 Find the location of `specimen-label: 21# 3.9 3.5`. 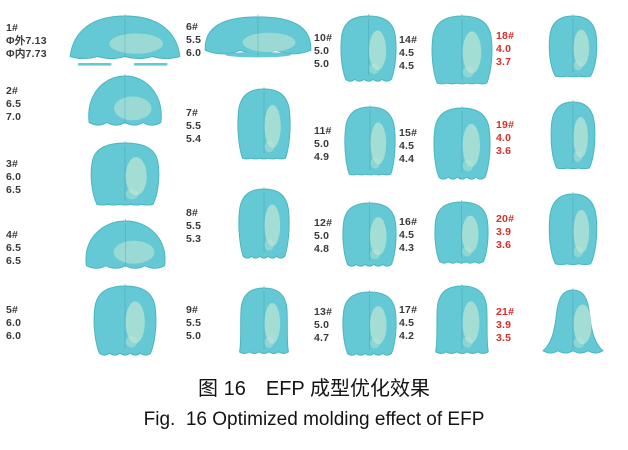

specimen-label: 21# 3.9 3.5 is located at coordinates (509, 325).